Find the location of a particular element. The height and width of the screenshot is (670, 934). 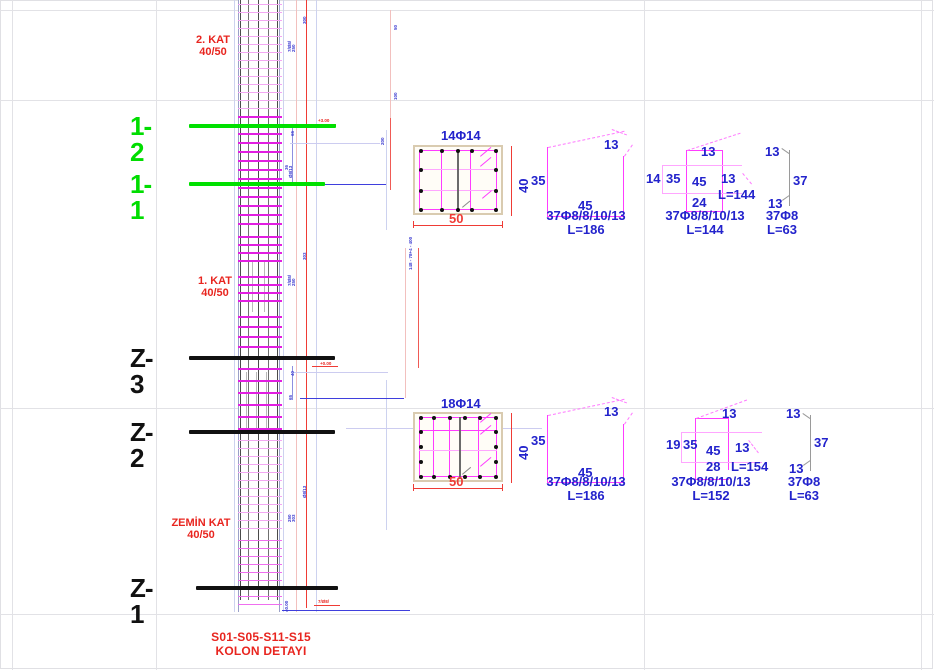

level-tie-line is located at coordinates (343, 184).